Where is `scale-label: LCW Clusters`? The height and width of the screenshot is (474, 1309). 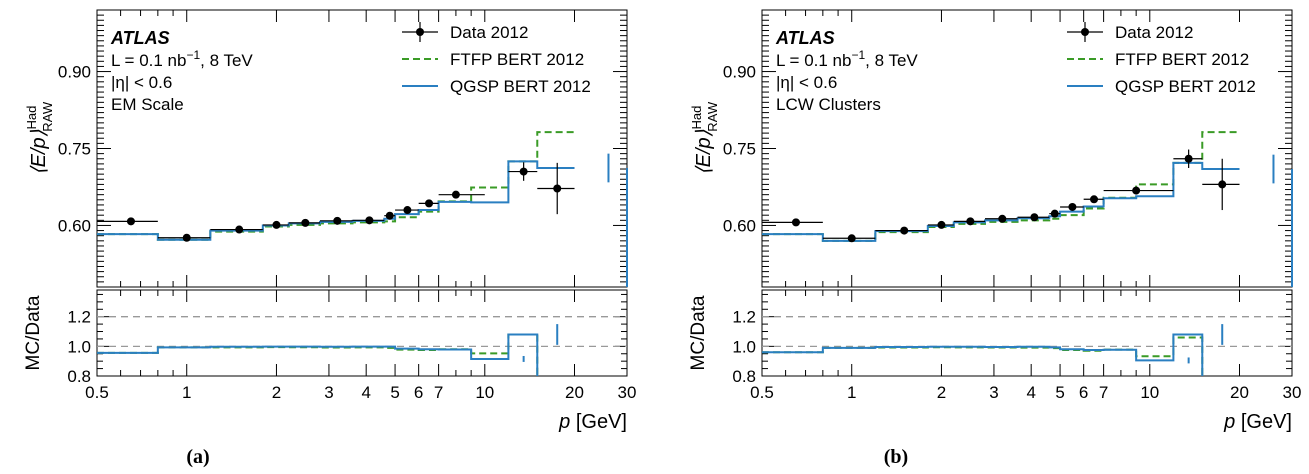 scale-label: LCW Clusters is located at coordinates (828, 104).